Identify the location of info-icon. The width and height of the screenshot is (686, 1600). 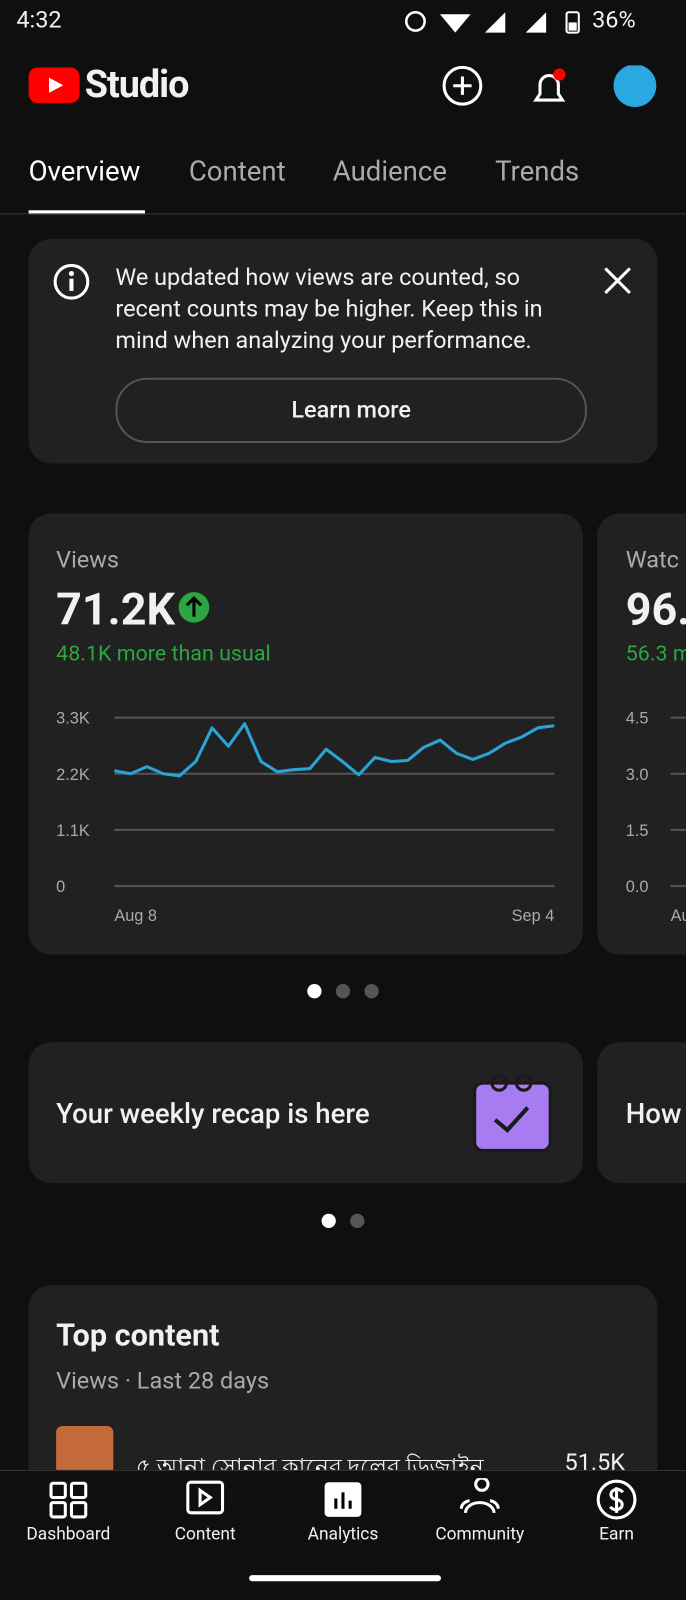
(71, 281).